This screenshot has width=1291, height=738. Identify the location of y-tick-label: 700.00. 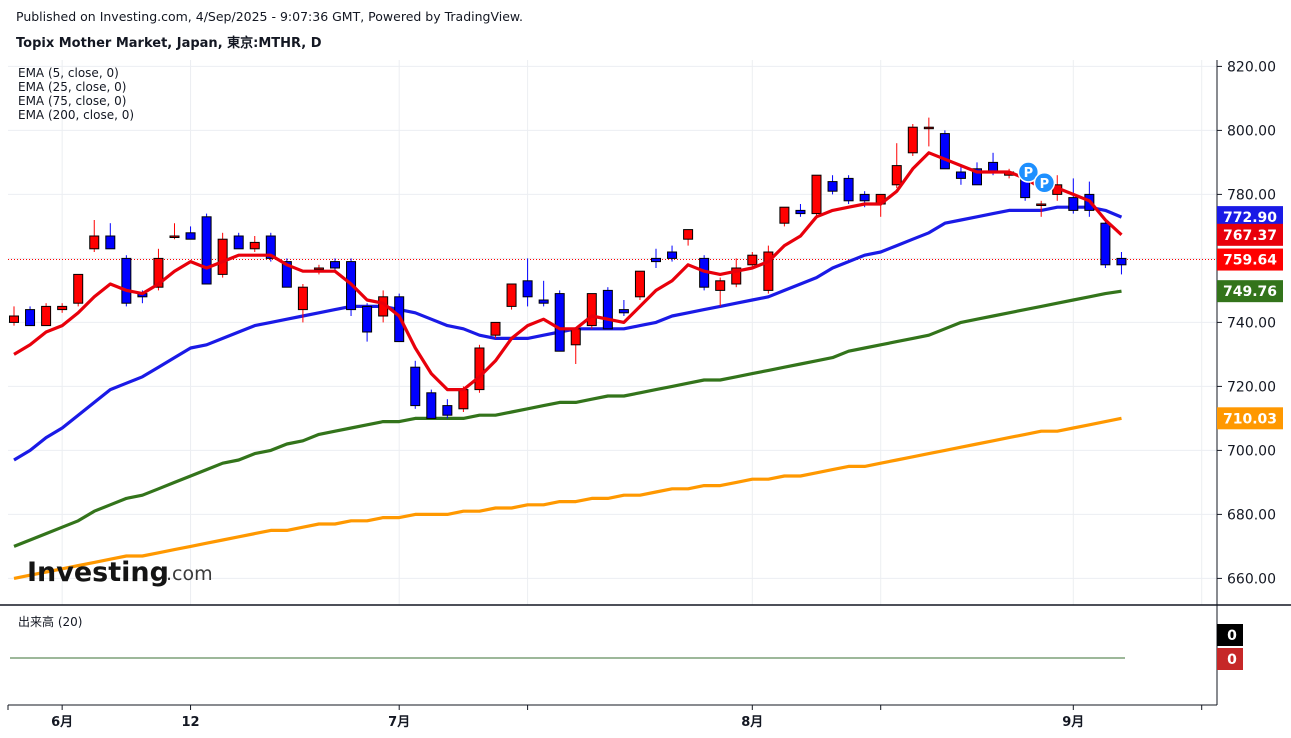
(1251, 451).